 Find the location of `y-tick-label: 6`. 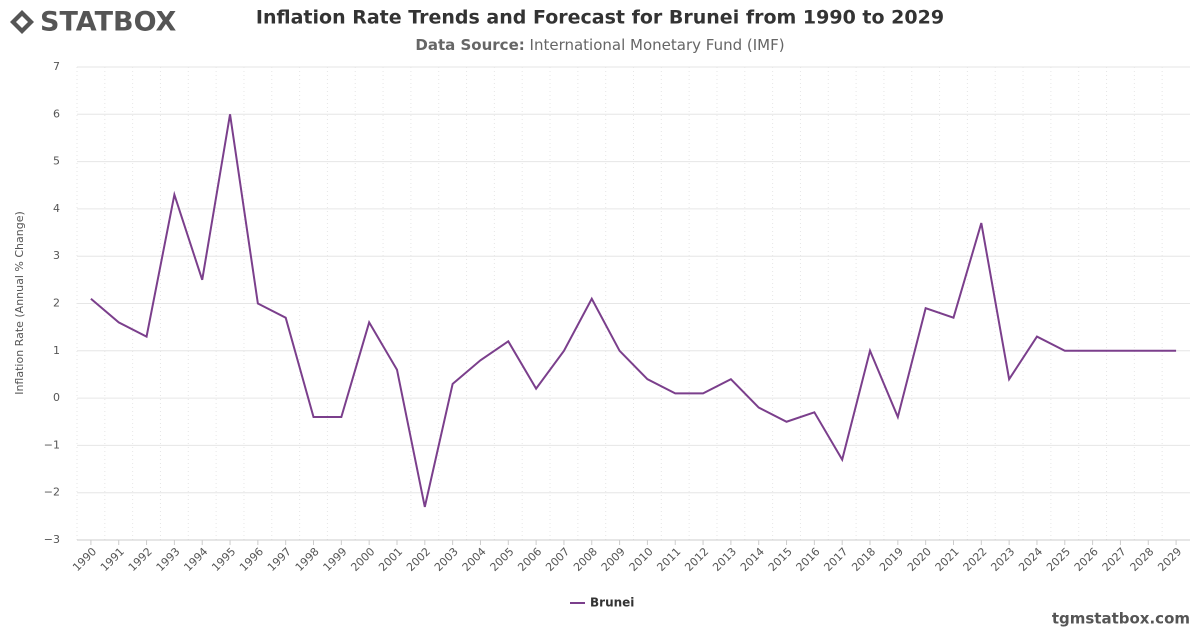

y-tick-label: 6 is located at coordinates (56, 113).